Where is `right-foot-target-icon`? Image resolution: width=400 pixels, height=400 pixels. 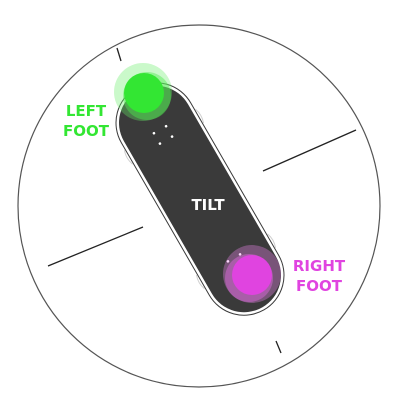
right-foot-target-icon is located at coordinates (252, 274).